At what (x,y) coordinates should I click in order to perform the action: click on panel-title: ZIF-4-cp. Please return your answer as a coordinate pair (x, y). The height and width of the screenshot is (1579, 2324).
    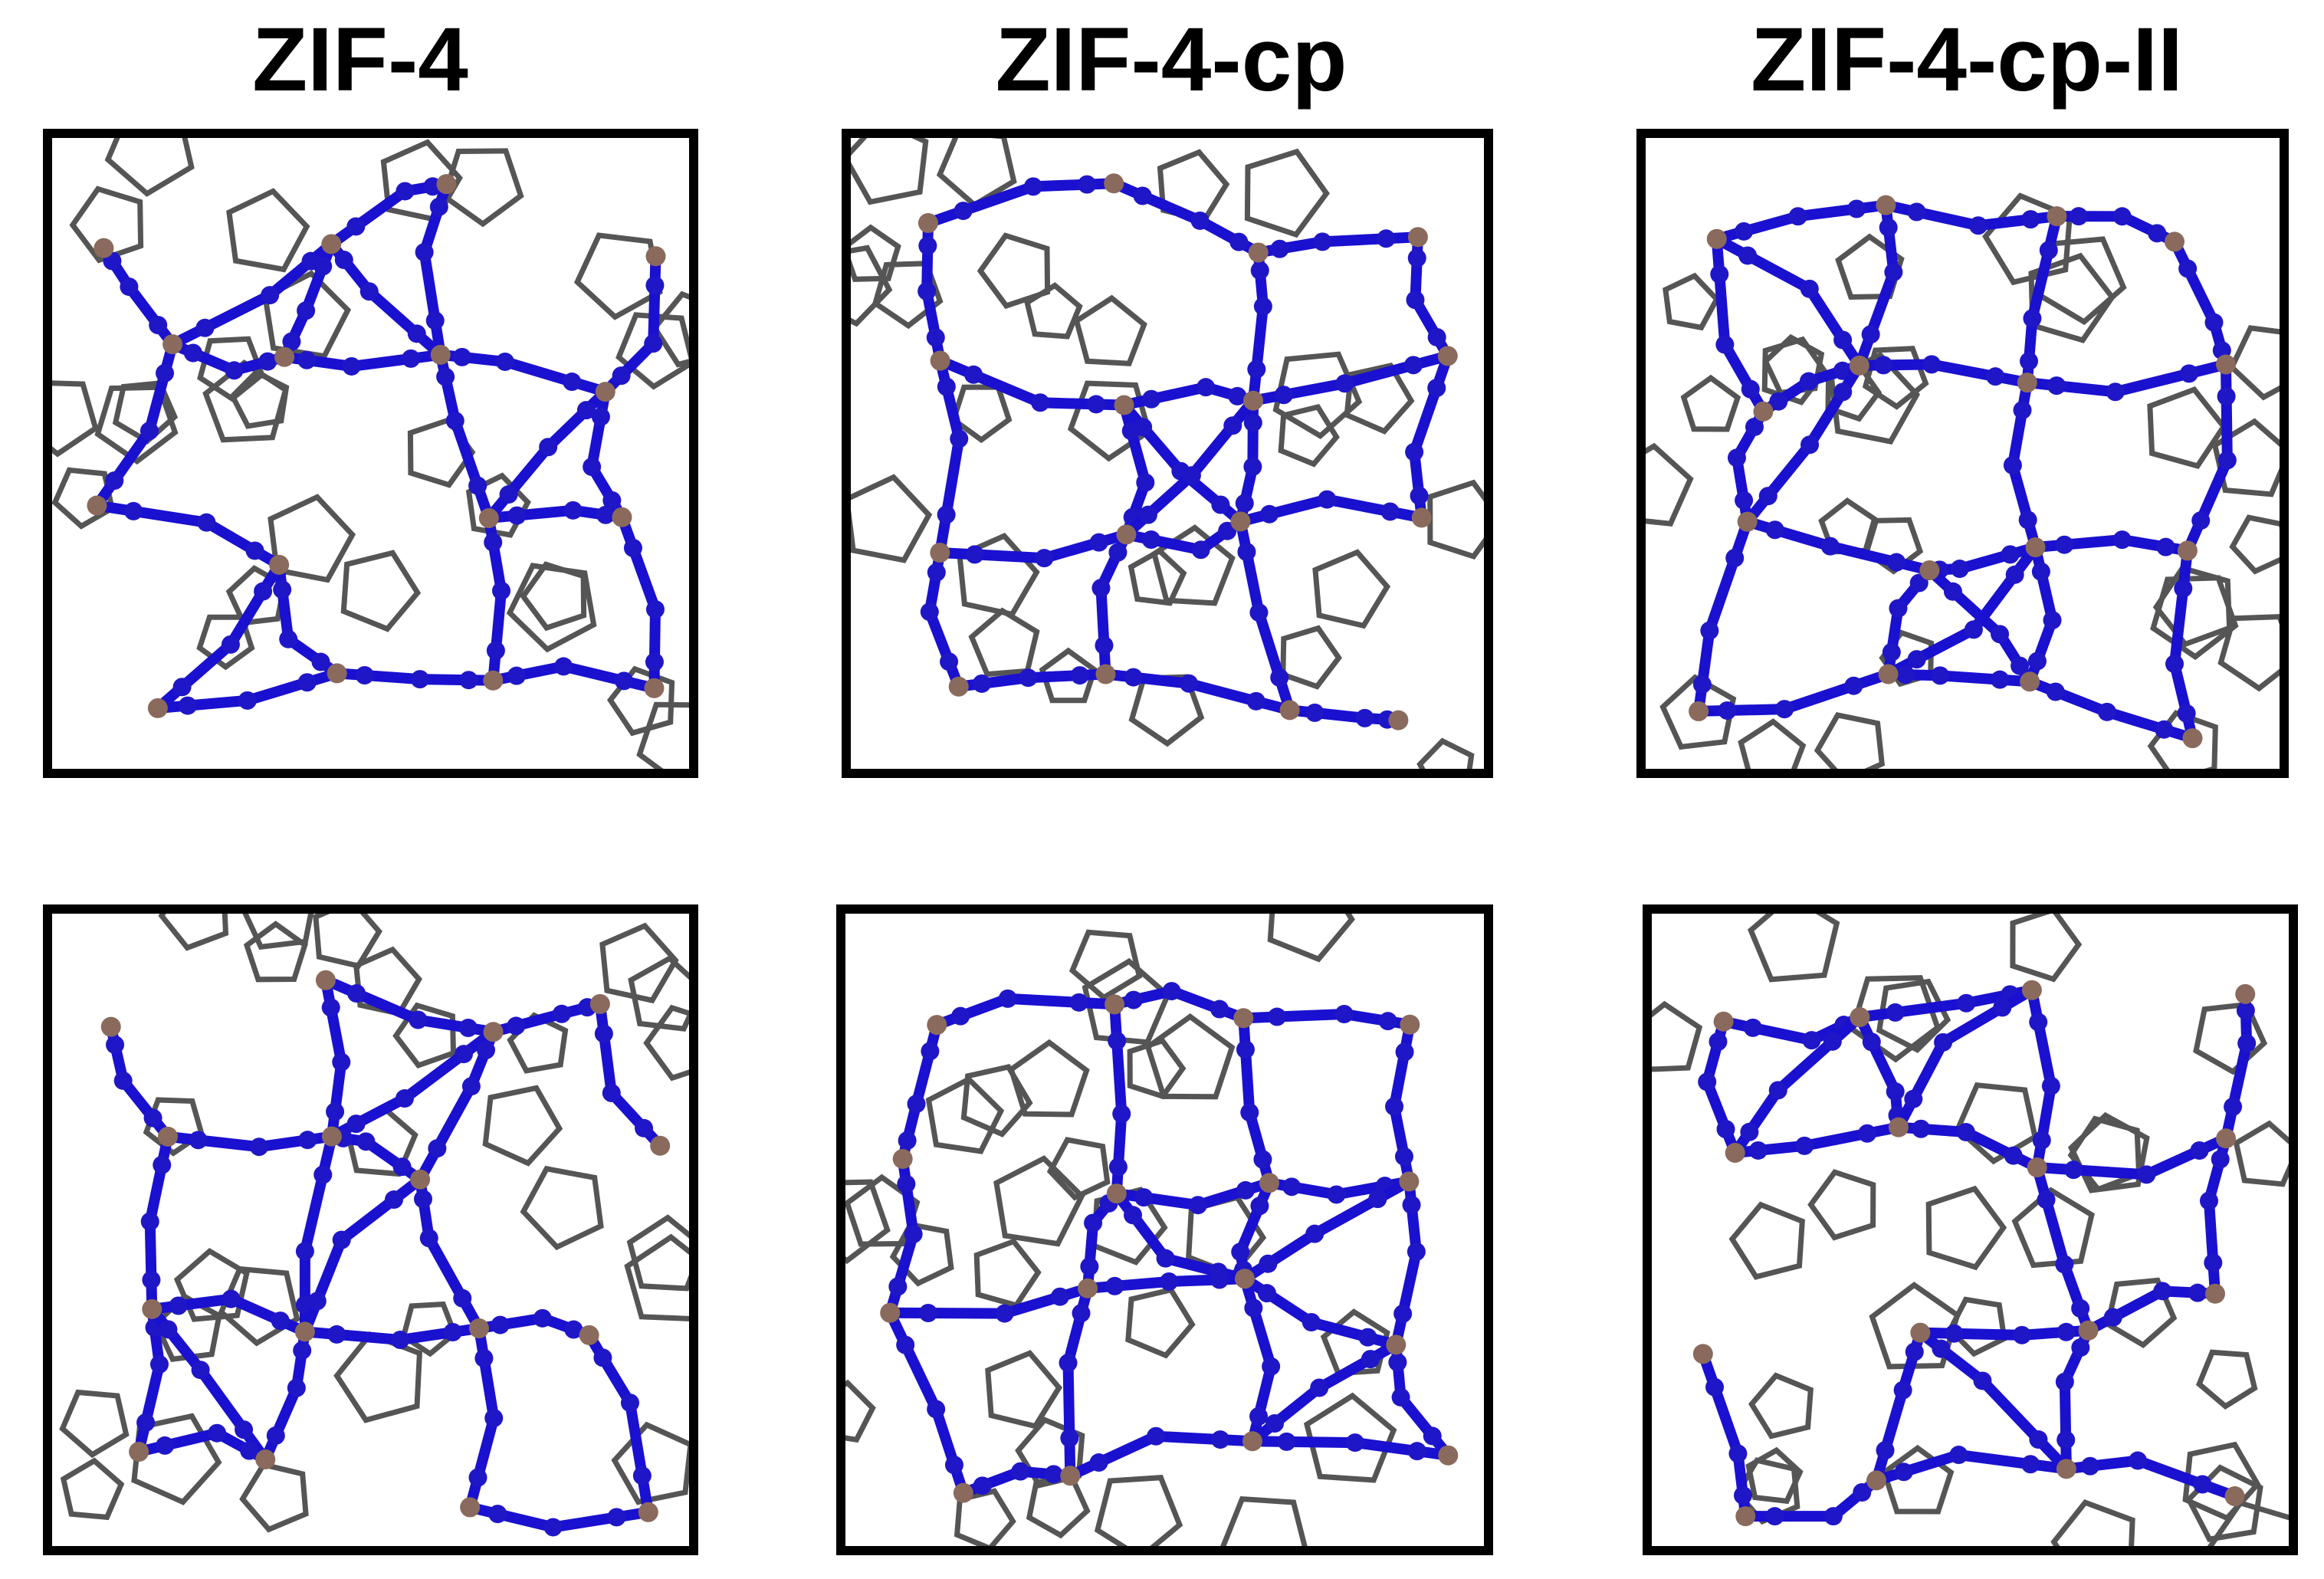
    Looking at the image, I should click on (1171, 59).